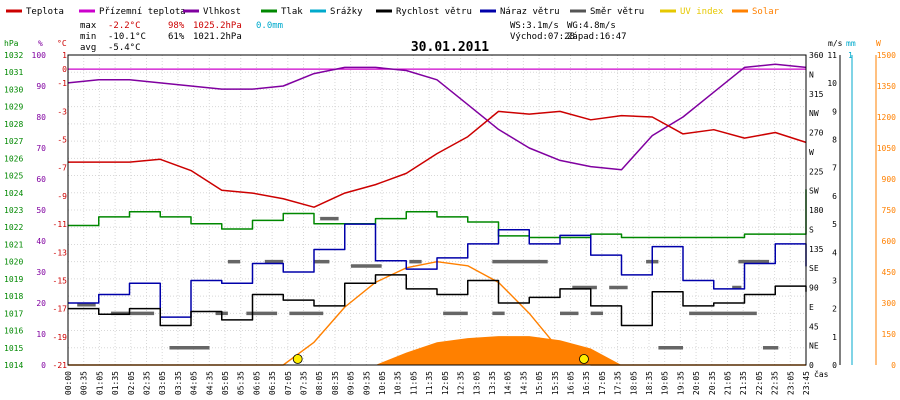 Image resolution: width=900 pixels, height=400 pixels. What do you see at coordinates (225, 383) in the screenshot?
I see `x-tick-label: 05:05` at bounding box center [225, 383].